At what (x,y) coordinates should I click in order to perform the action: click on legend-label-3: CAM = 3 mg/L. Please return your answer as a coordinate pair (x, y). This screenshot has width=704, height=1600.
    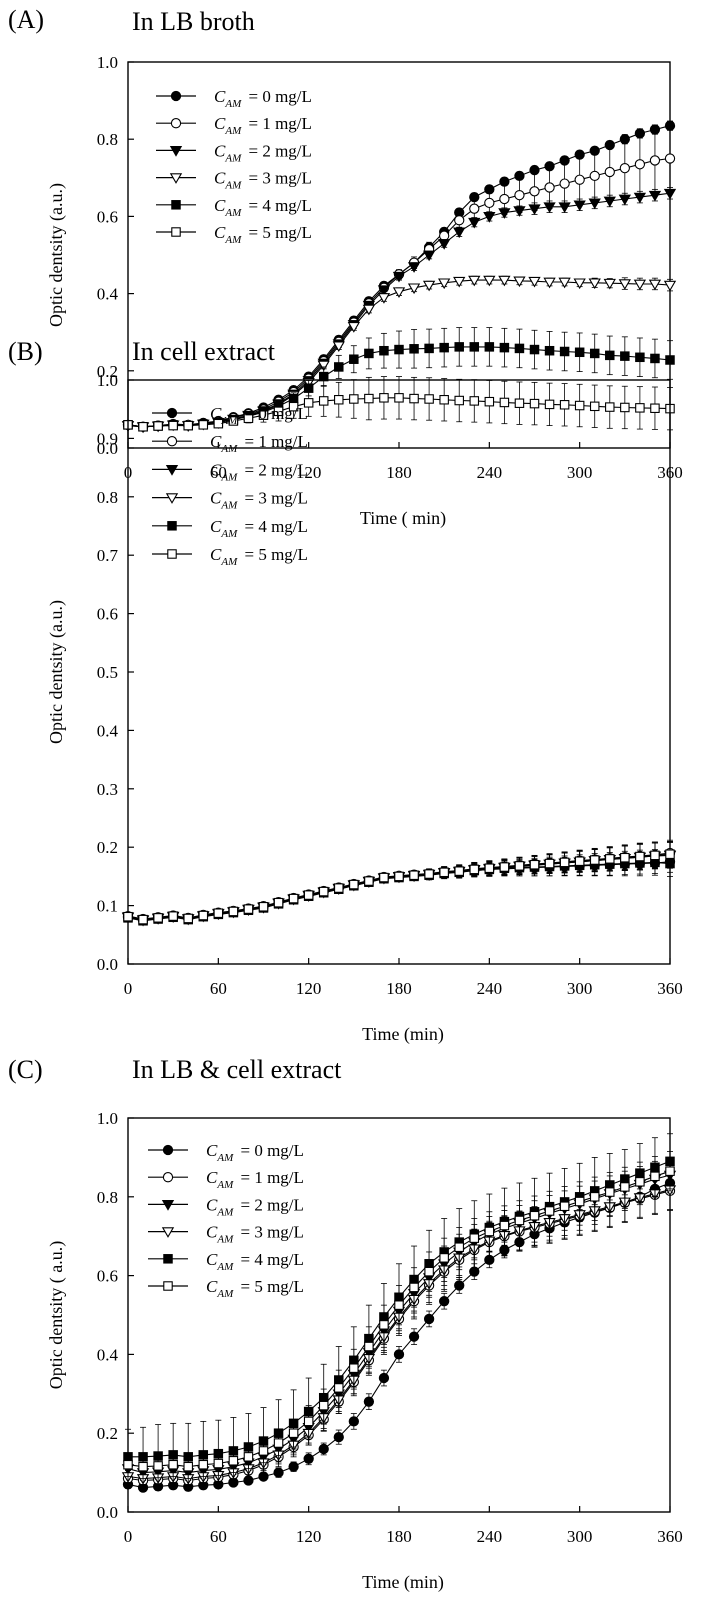
    Looking at the image, I should click on (259, 500).